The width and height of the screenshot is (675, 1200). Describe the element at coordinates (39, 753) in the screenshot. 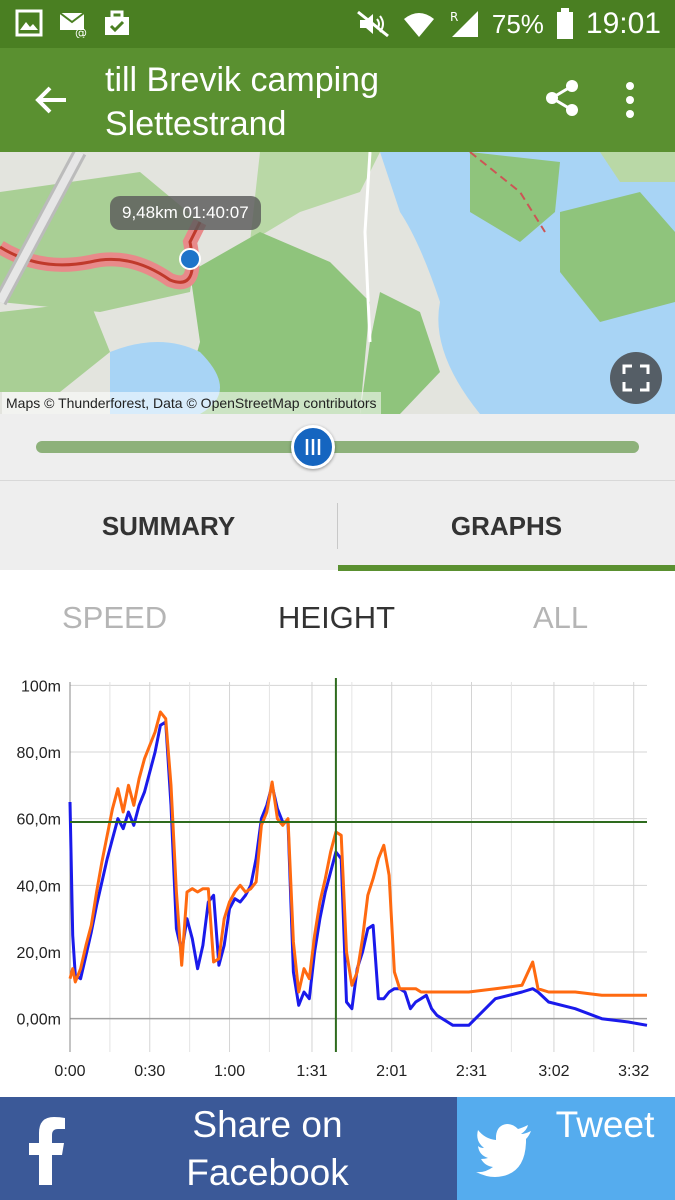

I see `y-tick-label: 80,0m` at that location.